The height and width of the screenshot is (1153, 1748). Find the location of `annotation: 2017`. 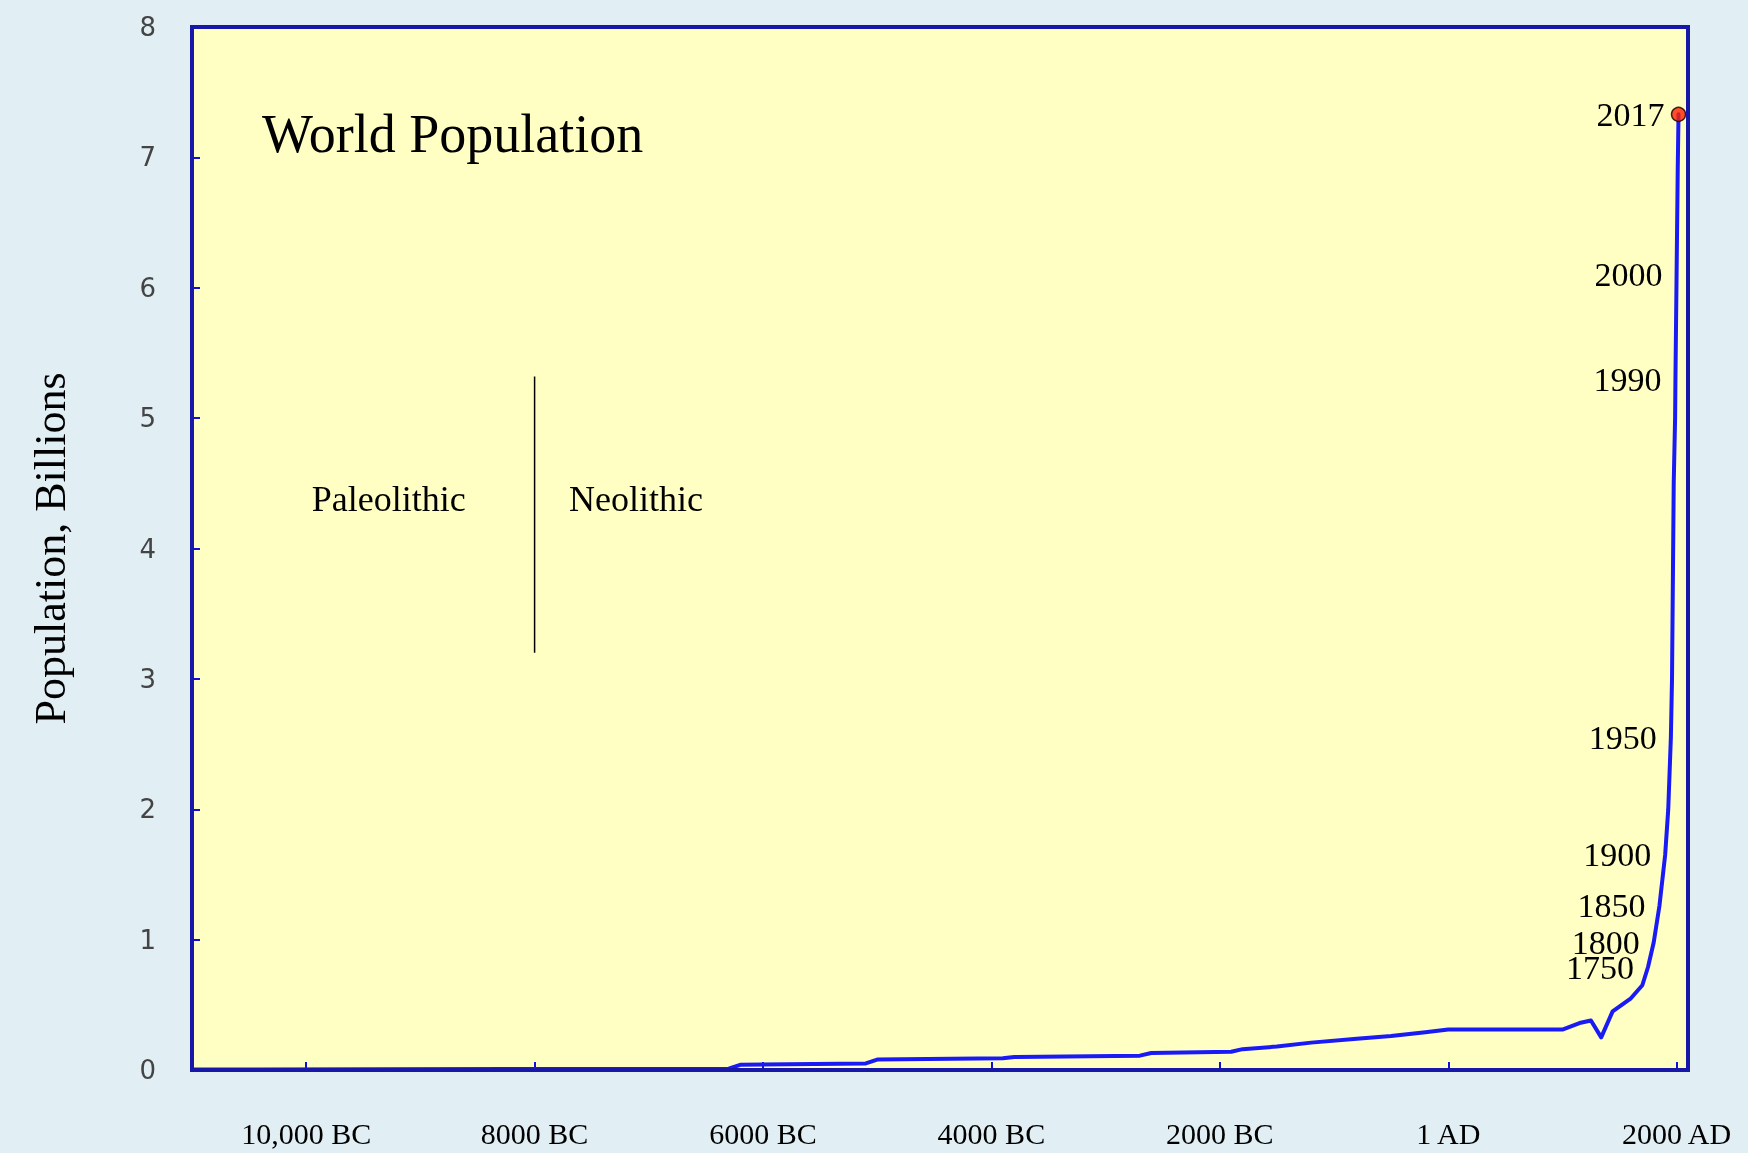

annotation: 2017 is located at coordinates (1630, 114).